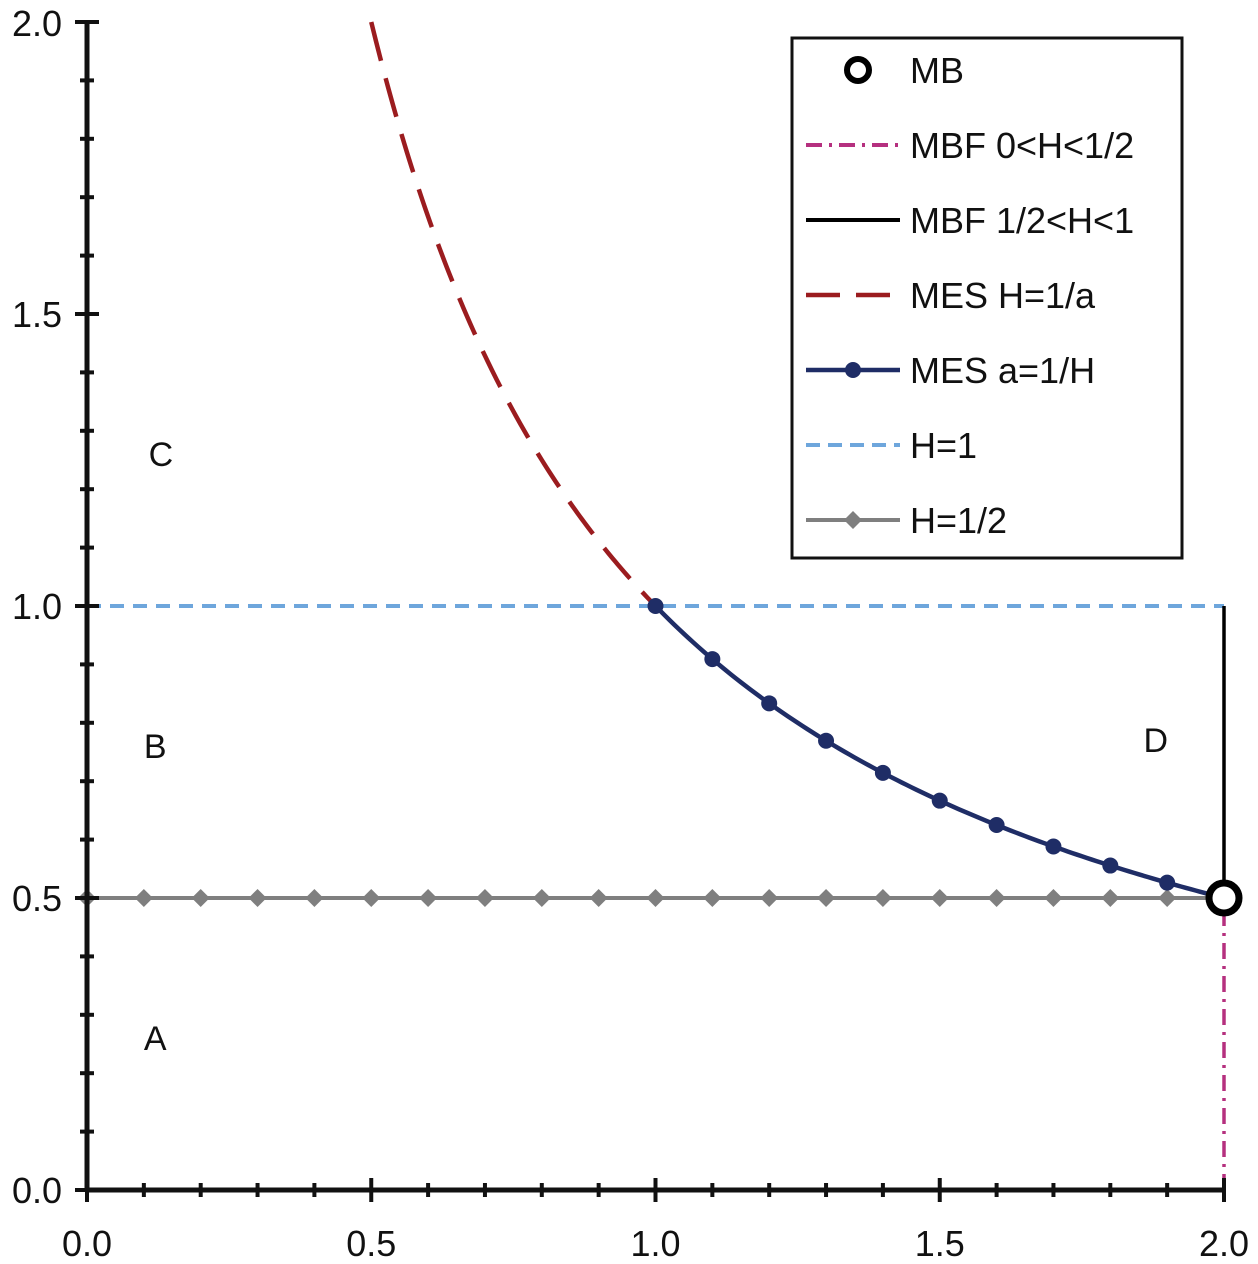 The width and height of the screenshot is (1258, 1264). Describe the element at coordinates (1003, 295) in the screenshot. I see `legend-label-3: MES H=1/a` at that location.